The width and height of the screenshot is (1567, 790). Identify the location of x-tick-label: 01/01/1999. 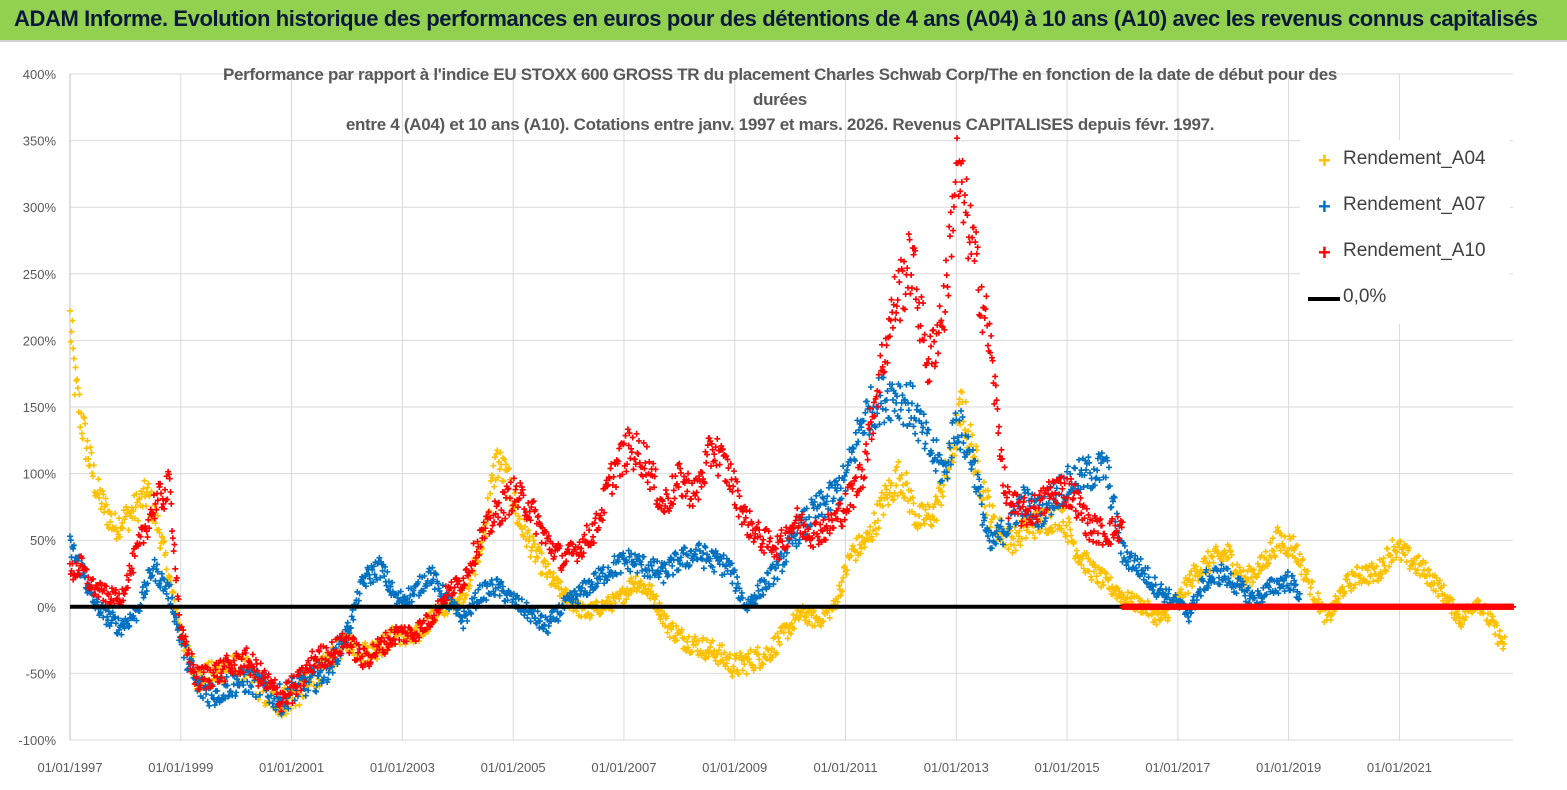
(180, 767).